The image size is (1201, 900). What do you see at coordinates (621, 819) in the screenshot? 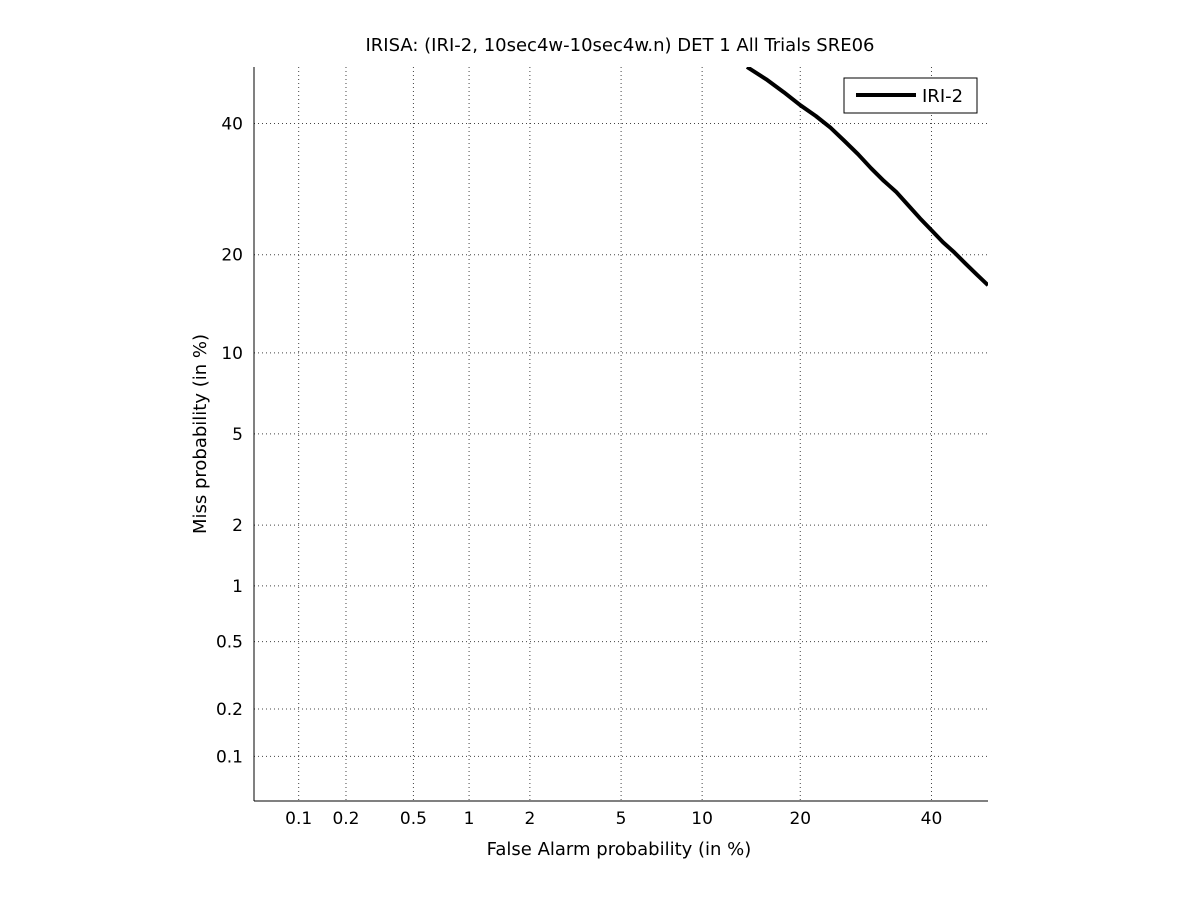
I see `x-tick-label: 5` at bounding box center [621, 819].